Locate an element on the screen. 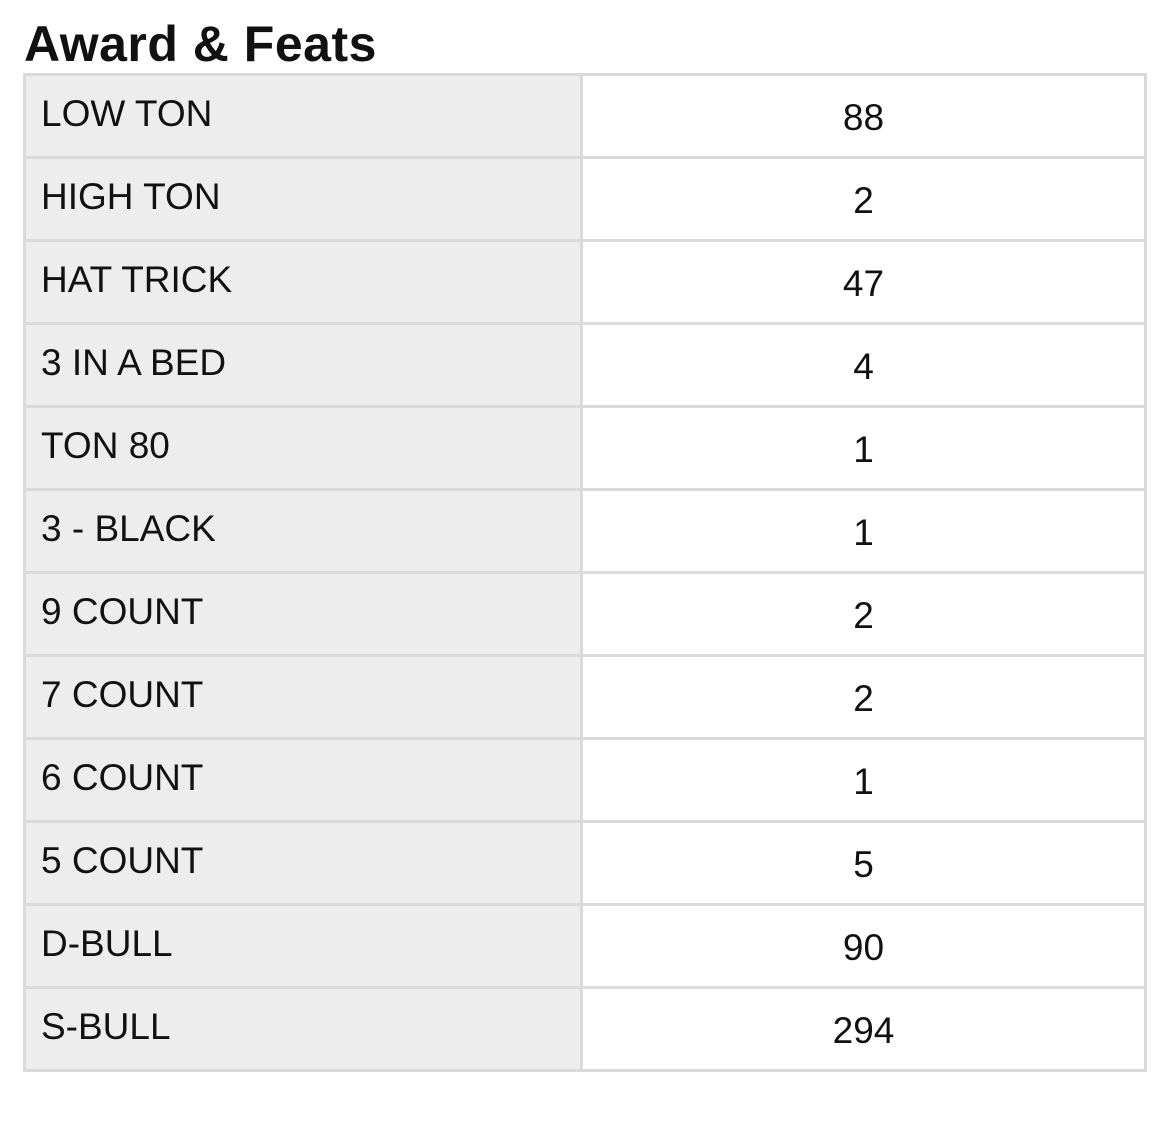  award-label: 6 COUNT is located at coordinates (122, 777).